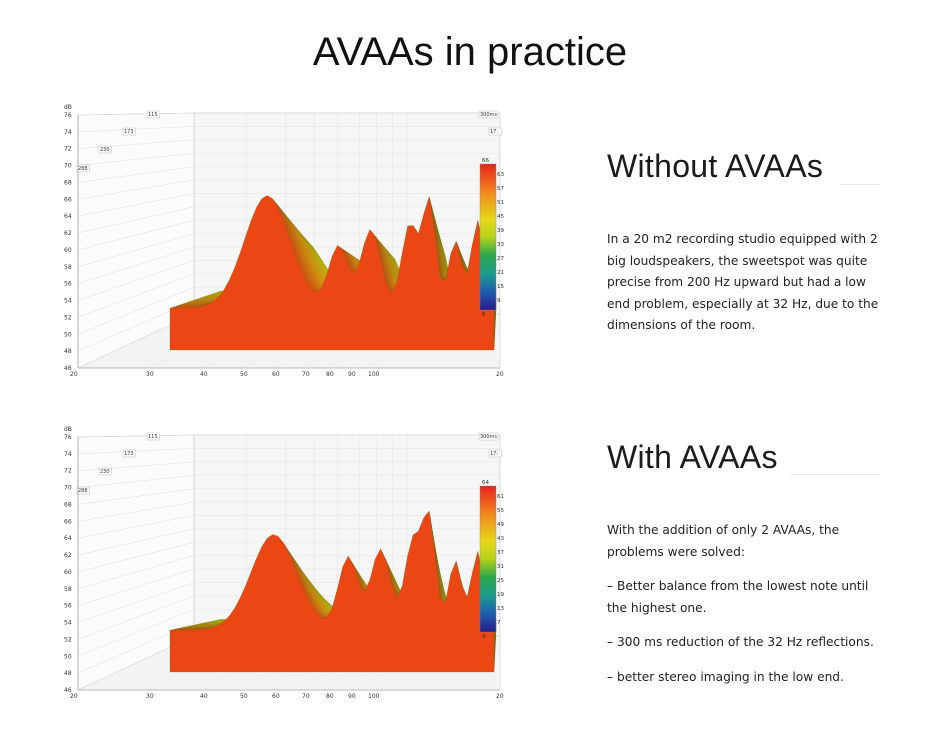 This screenshot has height=738, width=940. Describe the element at coordinates (68, 504) in the screenshot. I see `y-tick-label: 68` at that location.